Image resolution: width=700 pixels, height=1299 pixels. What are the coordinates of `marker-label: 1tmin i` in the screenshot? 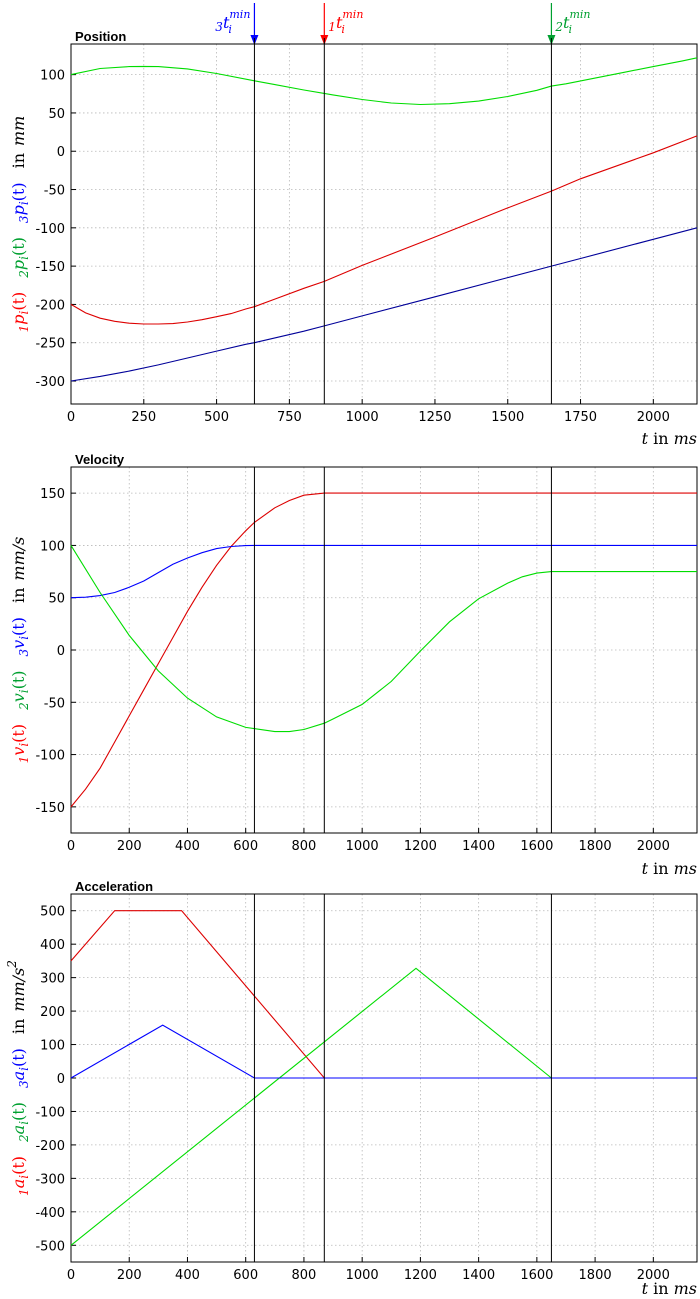 It's located at (345, 22).